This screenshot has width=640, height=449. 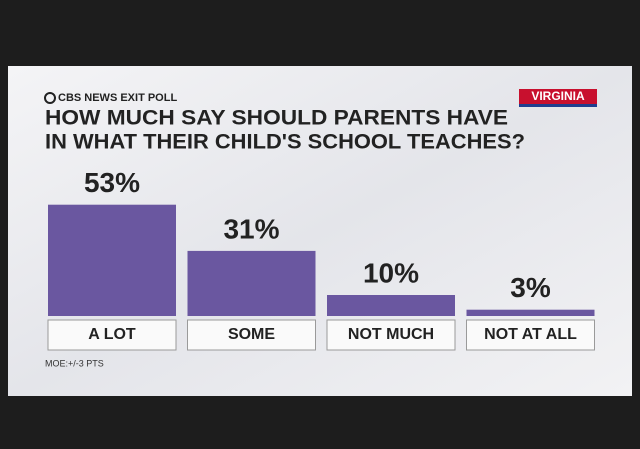 What do you see at coordinates (285, 142) in the screenshot?
I see `title-line: IN WHAT THEIR CHILD'S SCHOOL TEACHES?` at bounding box center [285, 142].